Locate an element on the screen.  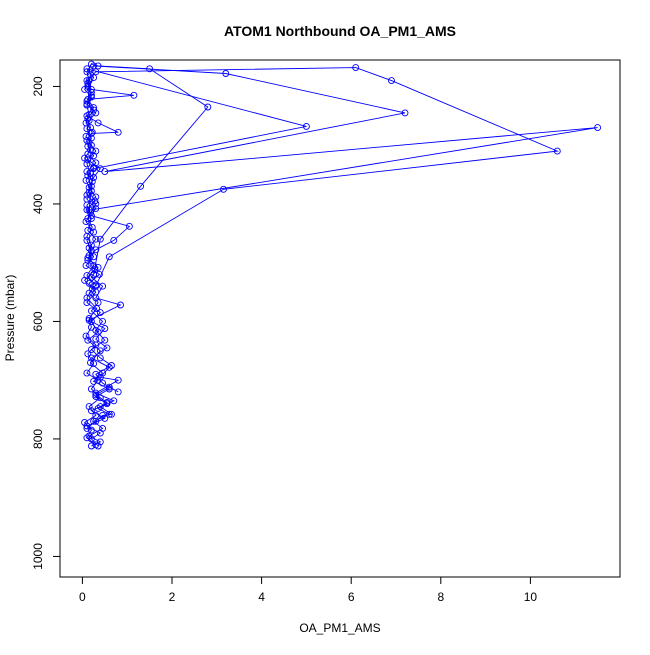
y-tick-label: 800 is located at coordinates (38, 439).